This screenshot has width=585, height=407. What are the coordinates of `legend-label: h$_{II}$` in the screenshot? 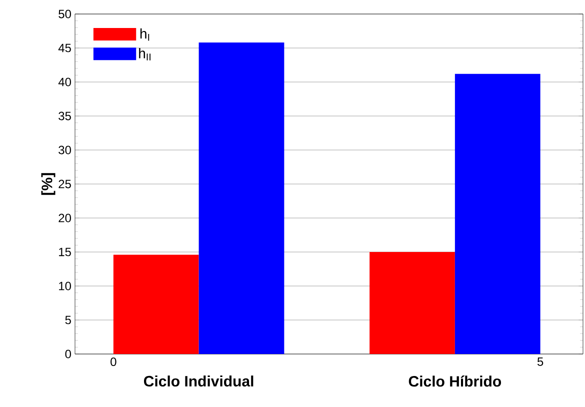 It's located at (144, 54).